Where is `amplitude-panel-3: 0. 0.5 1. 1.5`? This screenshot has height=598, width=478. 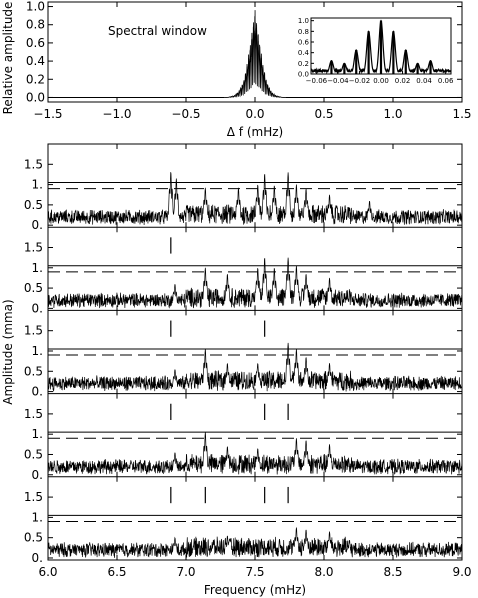
amplitude-panel-3: 0. 0.5 1. 1.5 is located at coordinates (243, 354).